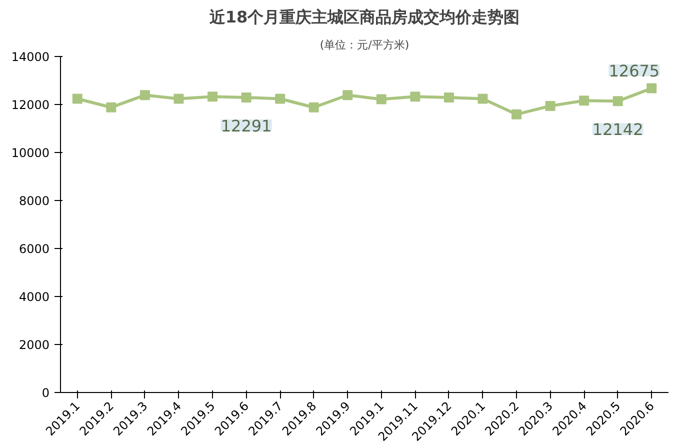 The image size is (693, 447). What do you see at coordinates (34, 201) in the screenshot?
I see `y-tick-label: 8000` at bounding box center [34, 201].